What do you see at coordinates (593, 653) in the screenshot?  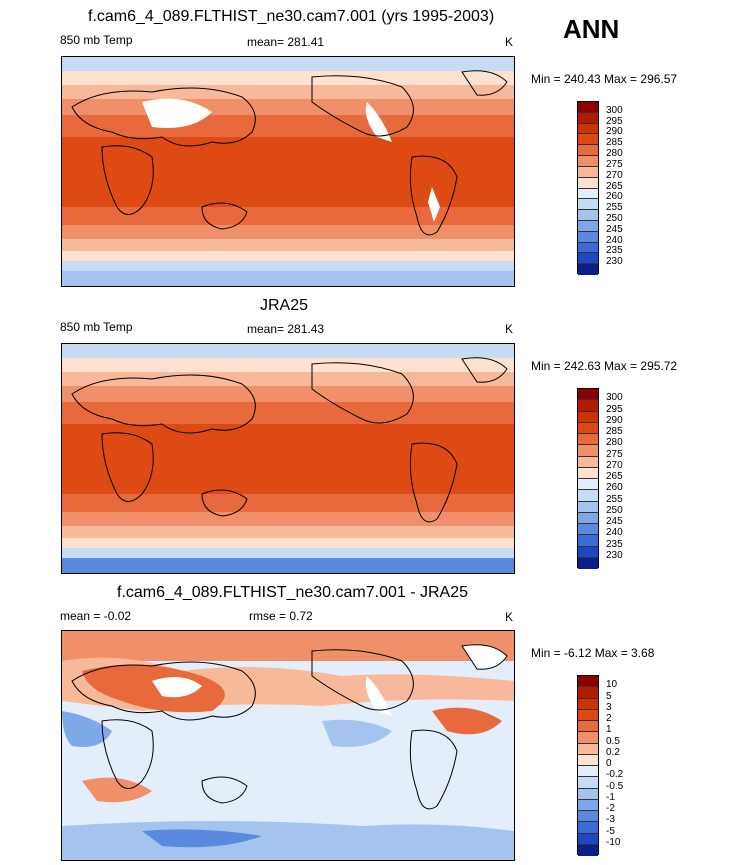 I see `panel3-minmax-label: Min = -6.12 Max = 3.68` at bounding box center [593, 653].